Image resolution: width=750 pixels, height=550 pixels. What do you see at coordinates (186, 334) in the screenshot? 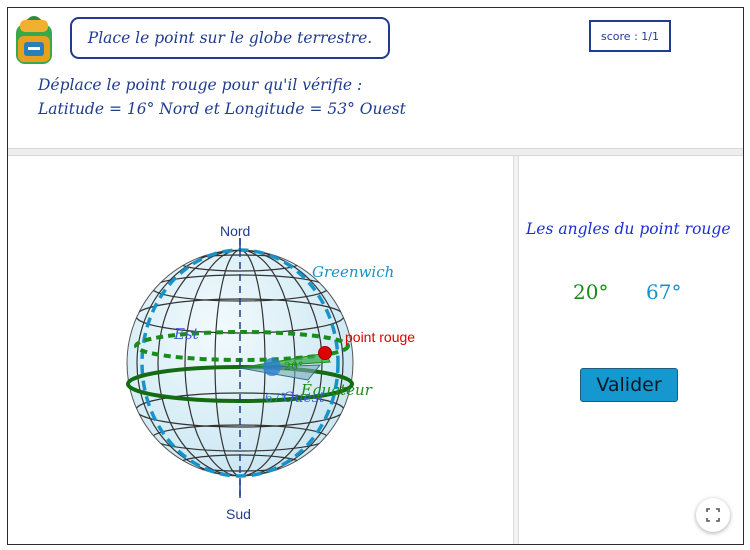
I see `est-label: Est` at bounding box center [186, 334].